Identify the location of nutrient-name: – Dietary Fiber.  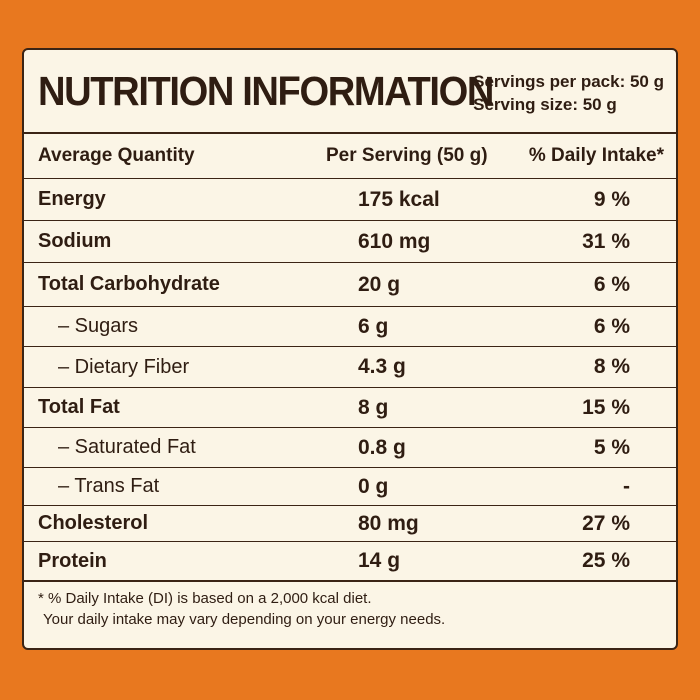
(124, 366).